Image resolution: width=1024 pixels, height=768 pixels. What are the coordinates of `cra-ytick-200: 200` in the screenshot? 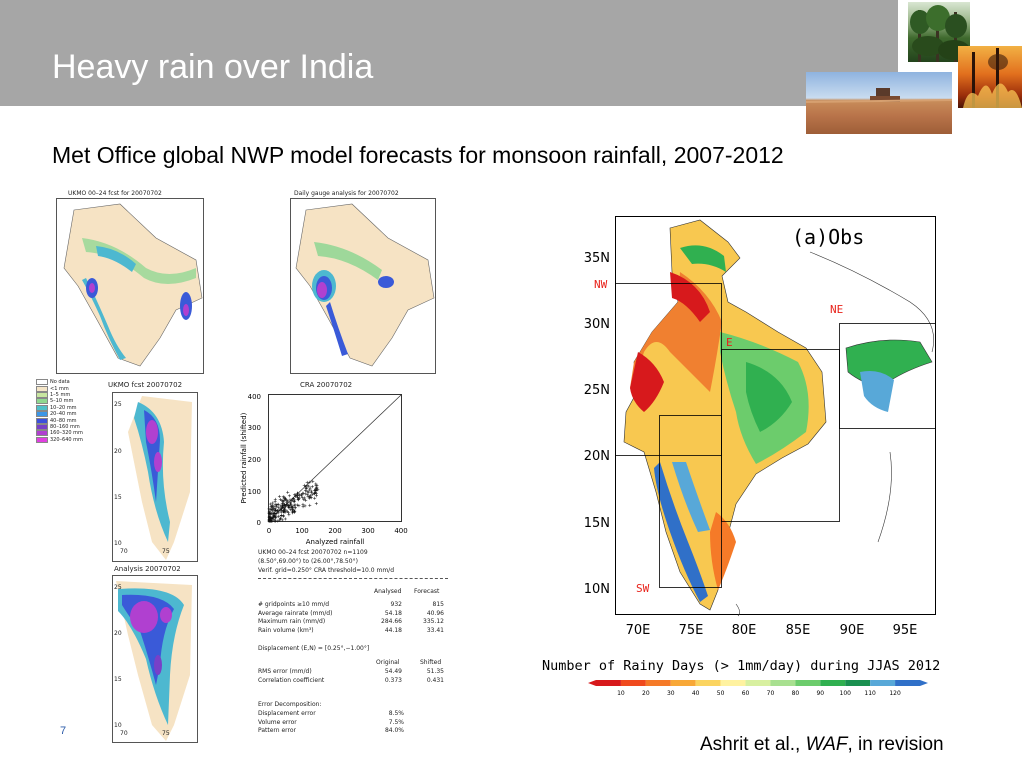 It's located at (254, 460).